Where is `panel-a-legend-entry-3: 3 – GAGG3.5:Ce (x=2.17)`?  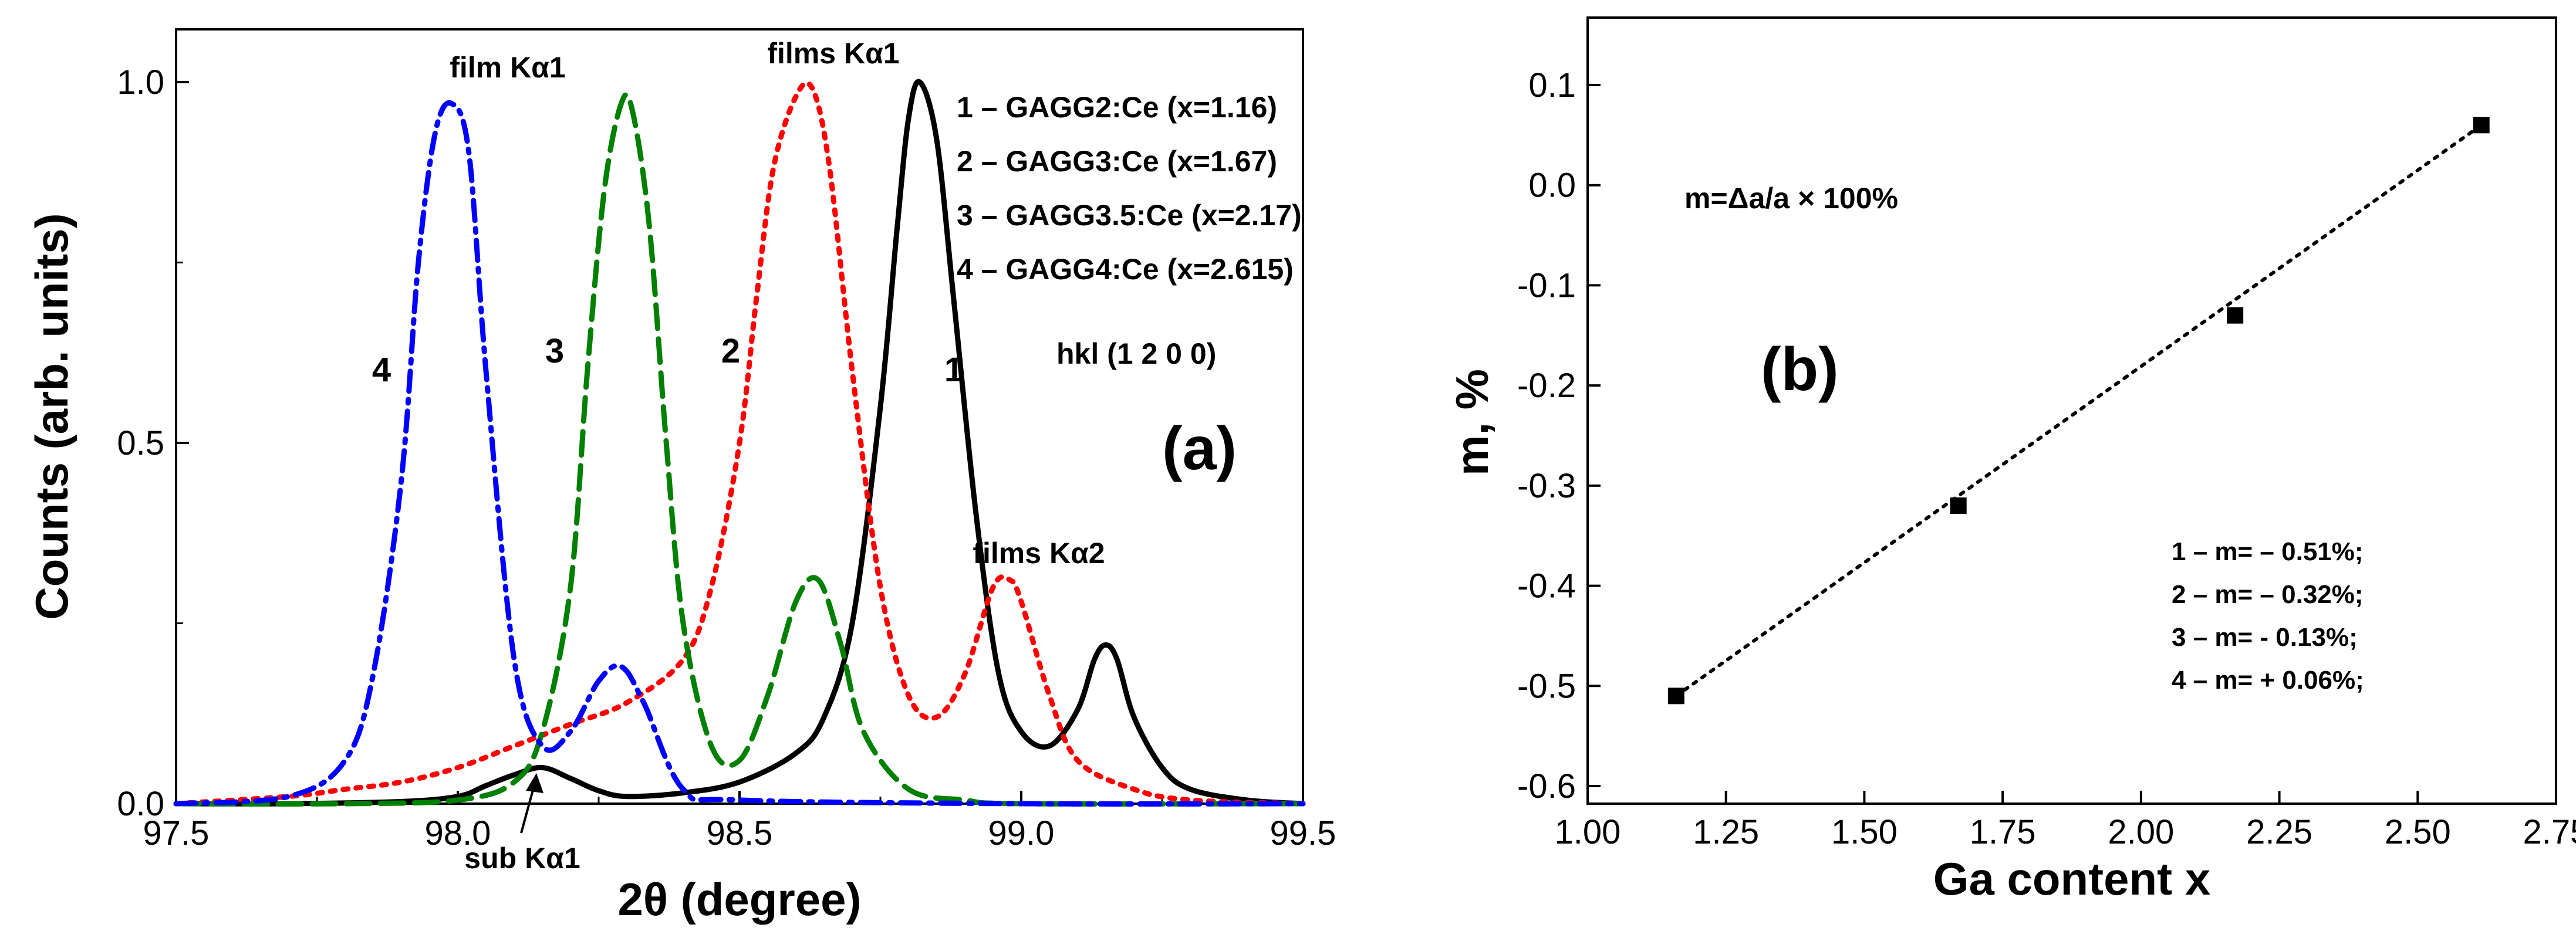 panel-a-legend-entry-3: 3 – GAGG3.5:Ce (x=2.17) is located at coordinates (1129, 215).